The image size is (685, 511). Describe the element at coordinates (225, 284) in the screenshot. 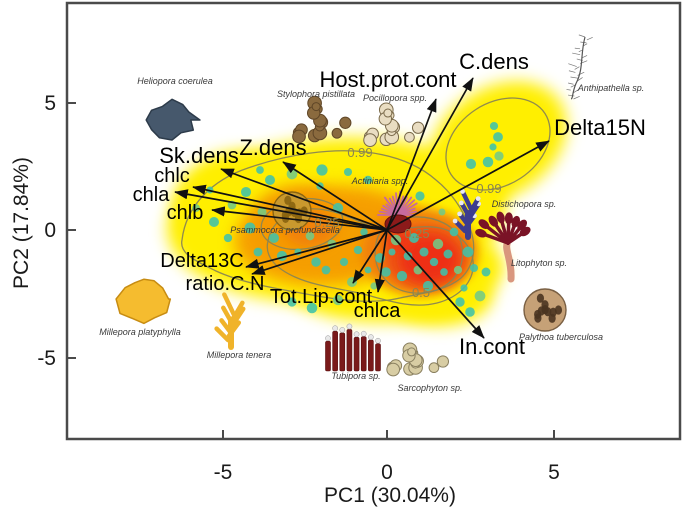

I see `loading-label-ratio.C.N: ratio.C.N` at that location.